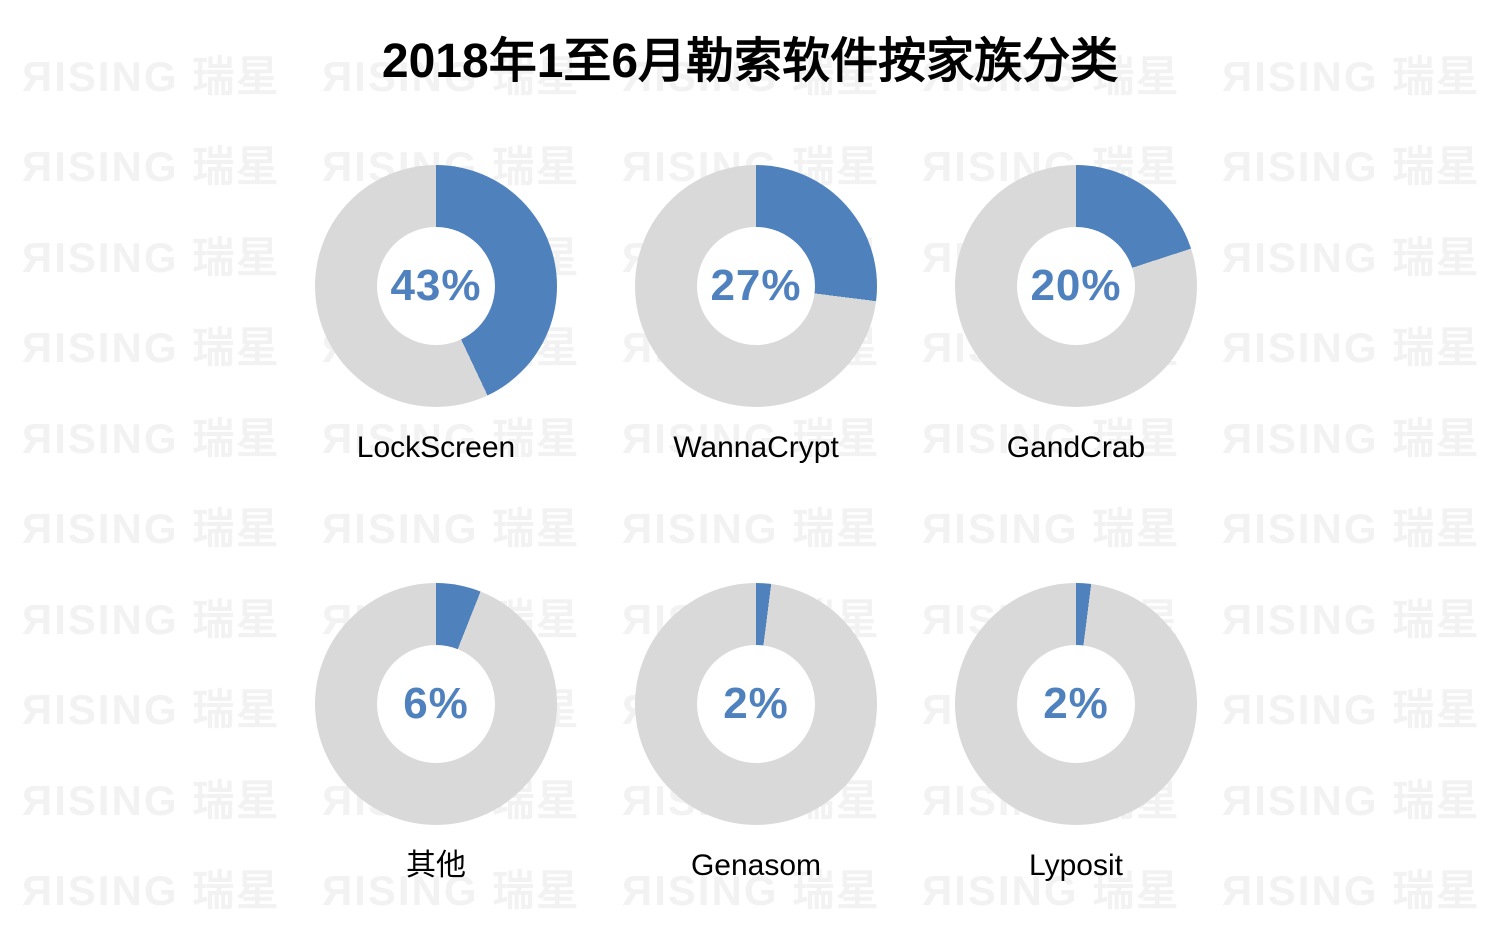  I want to click on donut-lyposit: 2%, so click(1076, 704).